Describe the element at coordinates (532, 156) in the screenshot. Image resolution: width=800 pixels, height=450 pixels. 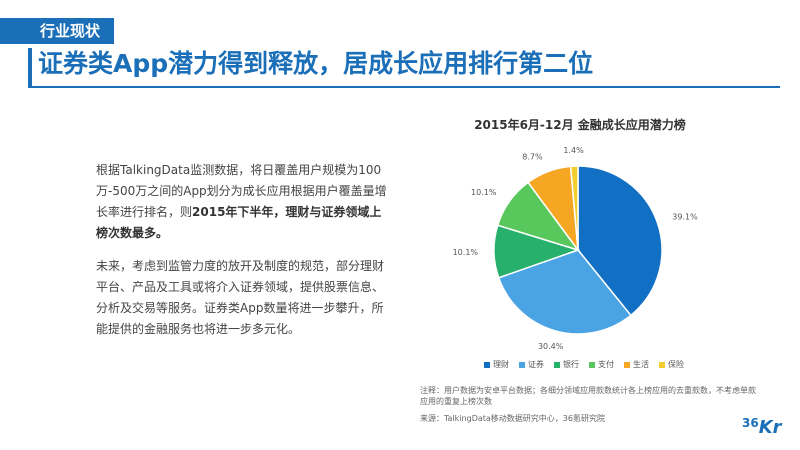
I see `slice-label-4: 8.7%` at that location.